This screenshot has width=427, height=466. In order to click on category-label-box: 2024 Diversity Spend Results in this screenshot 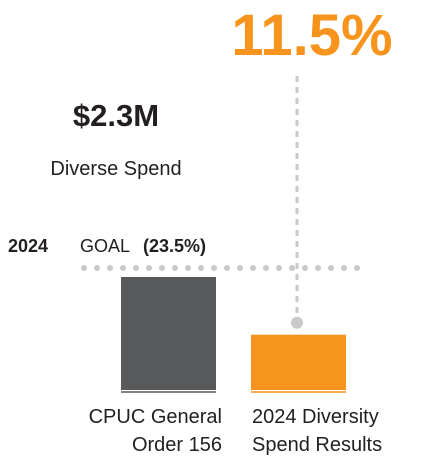, I will do `click(317, 431)`.